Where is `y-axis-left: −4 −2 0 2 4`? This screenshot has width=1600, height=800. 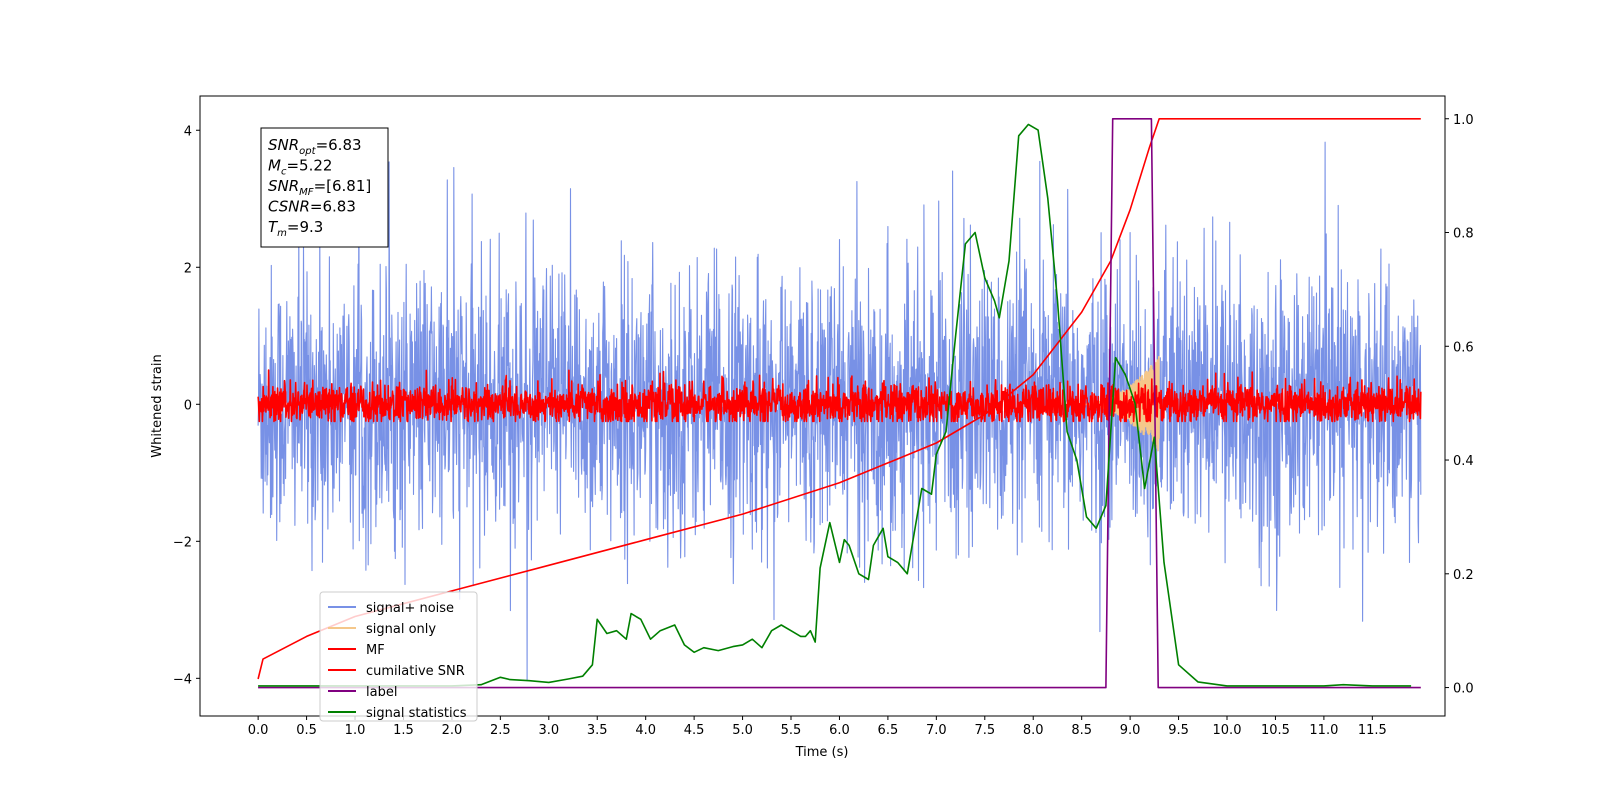 y-axis-left: −4 −2 0 2 4 is located at coordinates (186, 405).